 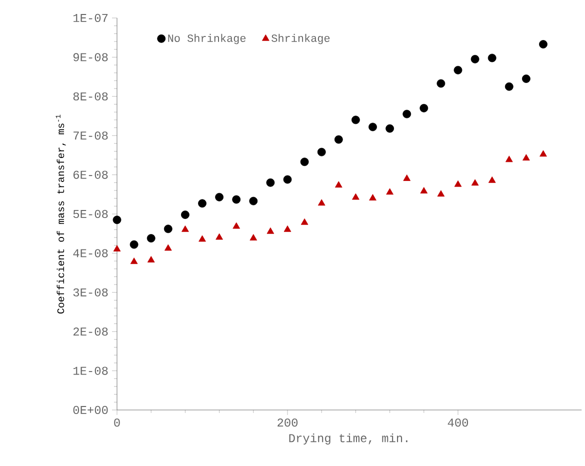 I want to click on y-axis-title: Coefficient of mass transfer, ms$^{-1}$, so click(x=61, y=214).